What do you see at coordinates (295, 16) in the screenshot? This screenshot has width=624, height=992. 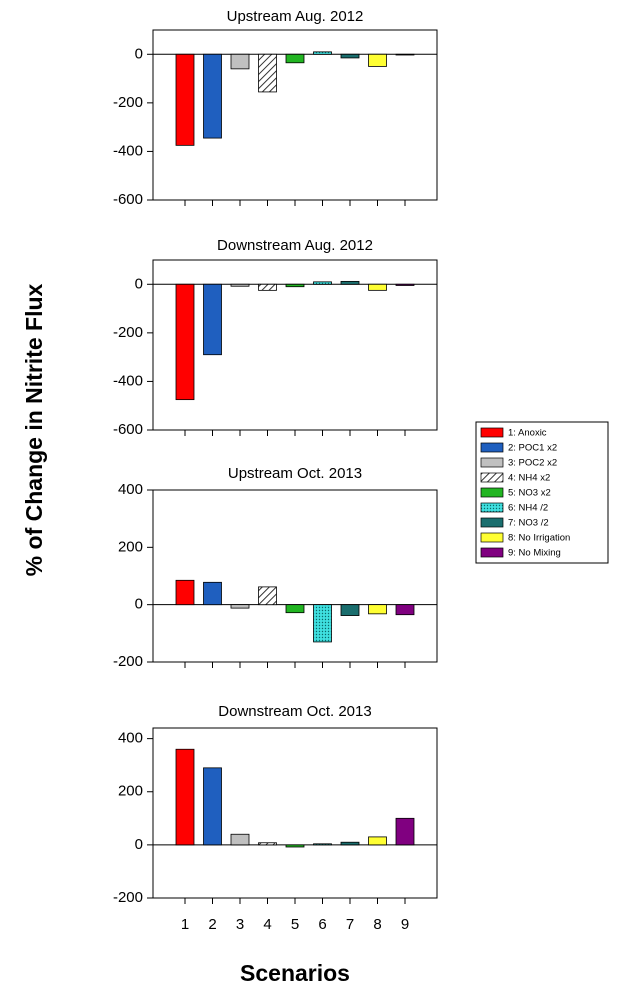 I see `chart-title: Upstream Aug. 2012` at bounding box center [295, 16].